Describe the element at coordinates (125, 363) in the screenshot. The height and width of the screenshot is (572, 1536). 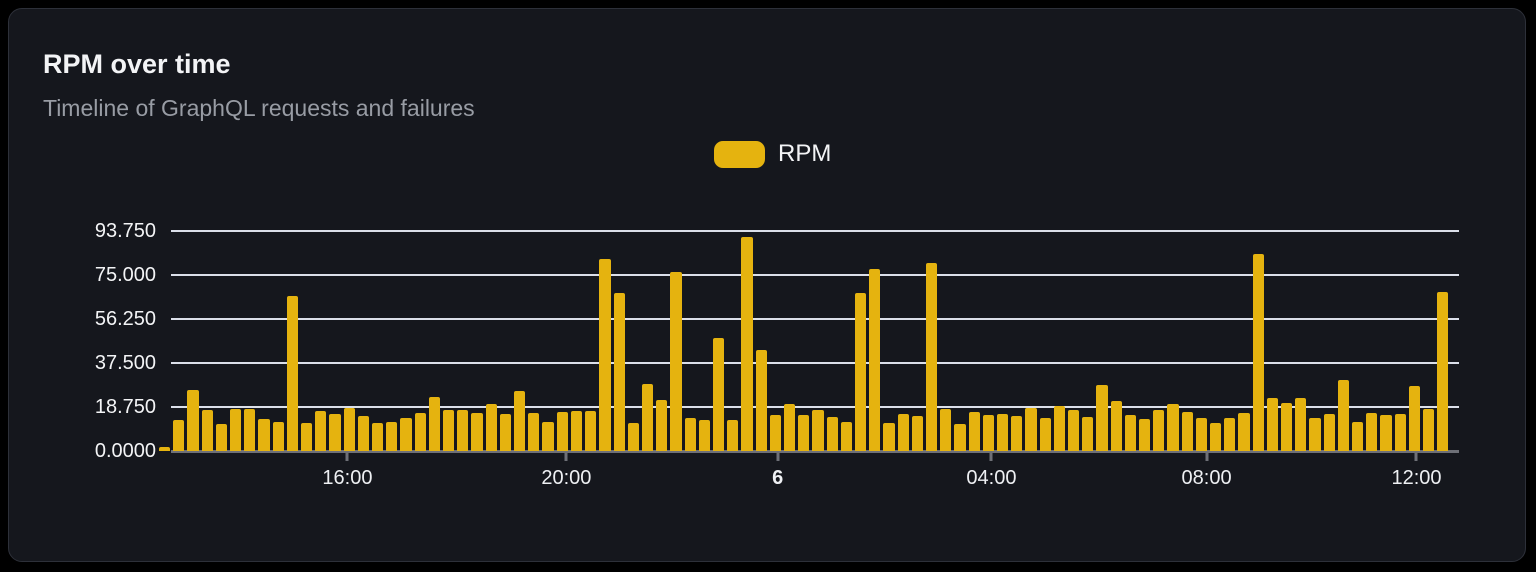
I see `y-axis-tick-label: 37.500` at that location.